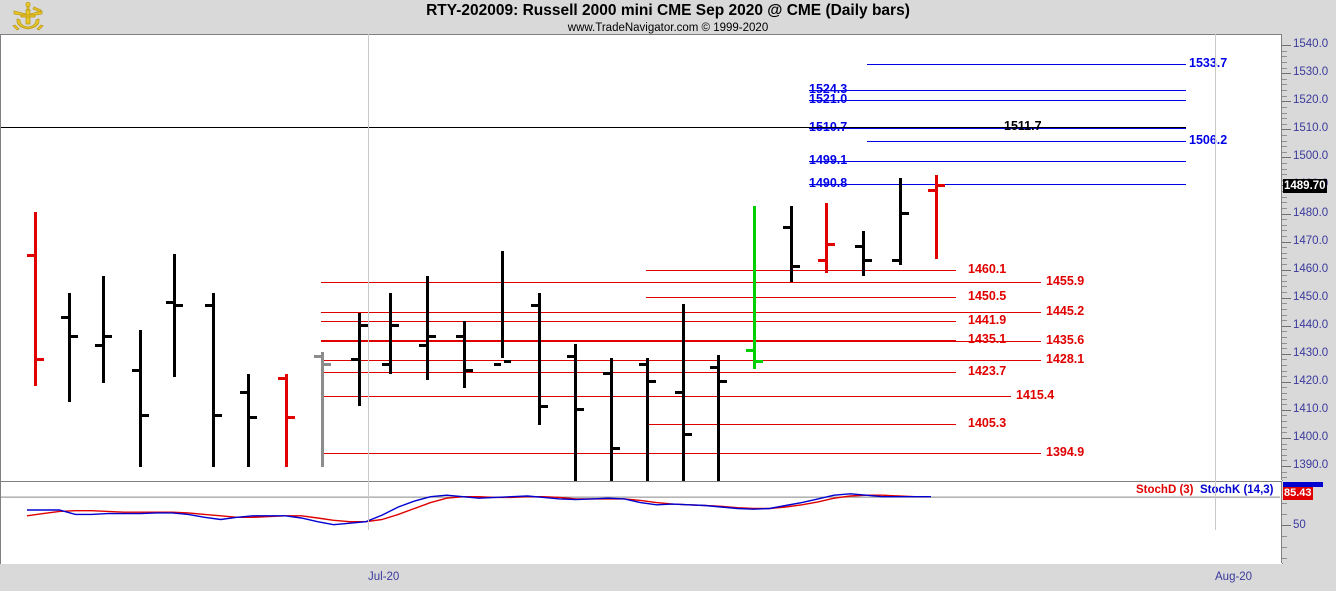 This screenshot has height=591, width=1336. I want to click on level-label: 1490.8, so click(828, 183).